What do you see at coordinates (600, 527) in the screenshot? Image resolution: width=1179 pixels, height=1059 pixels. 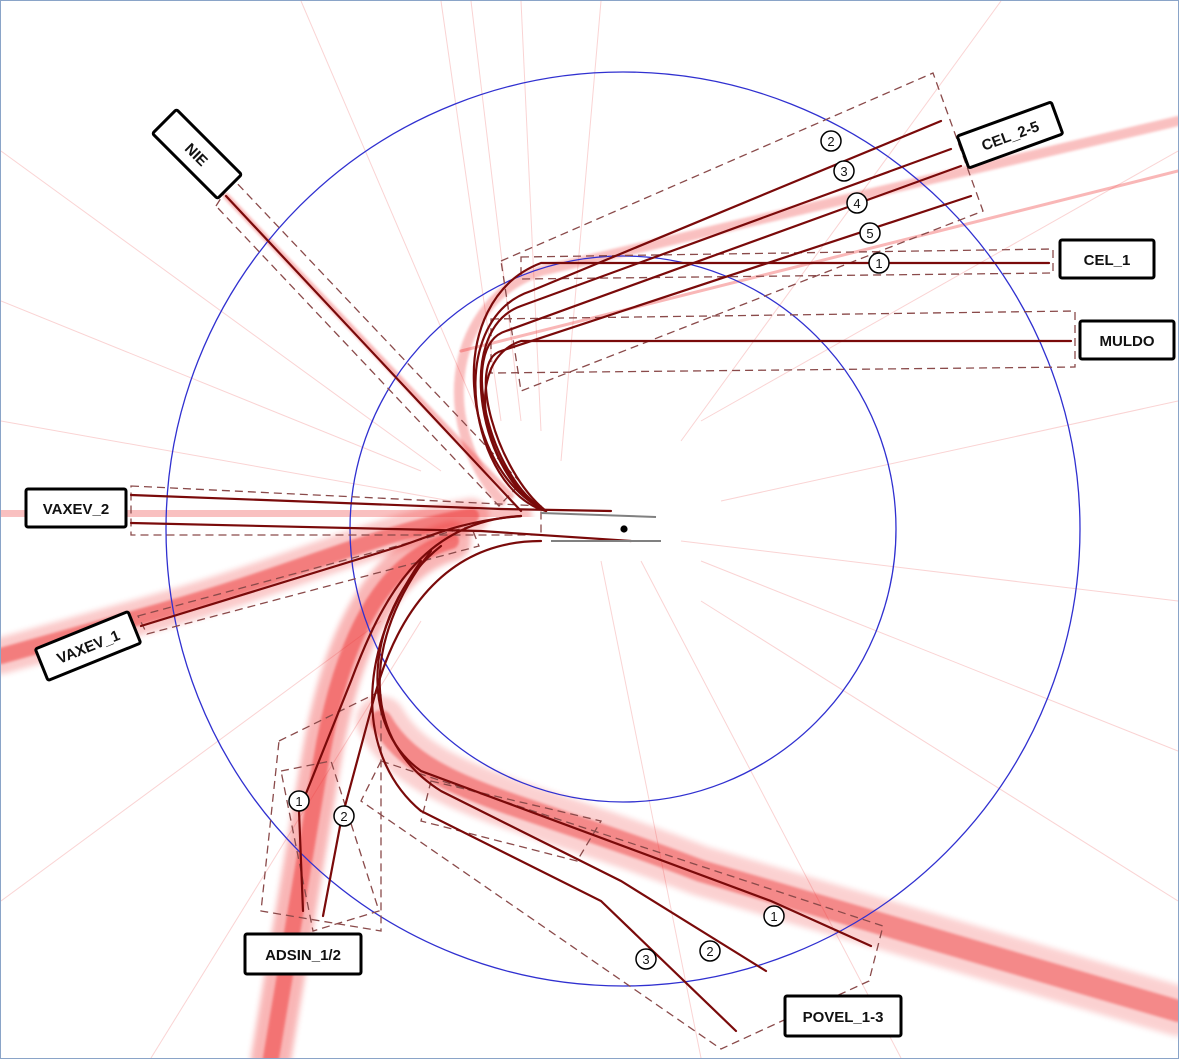 I see `runways` at bounding box center [600, 527].